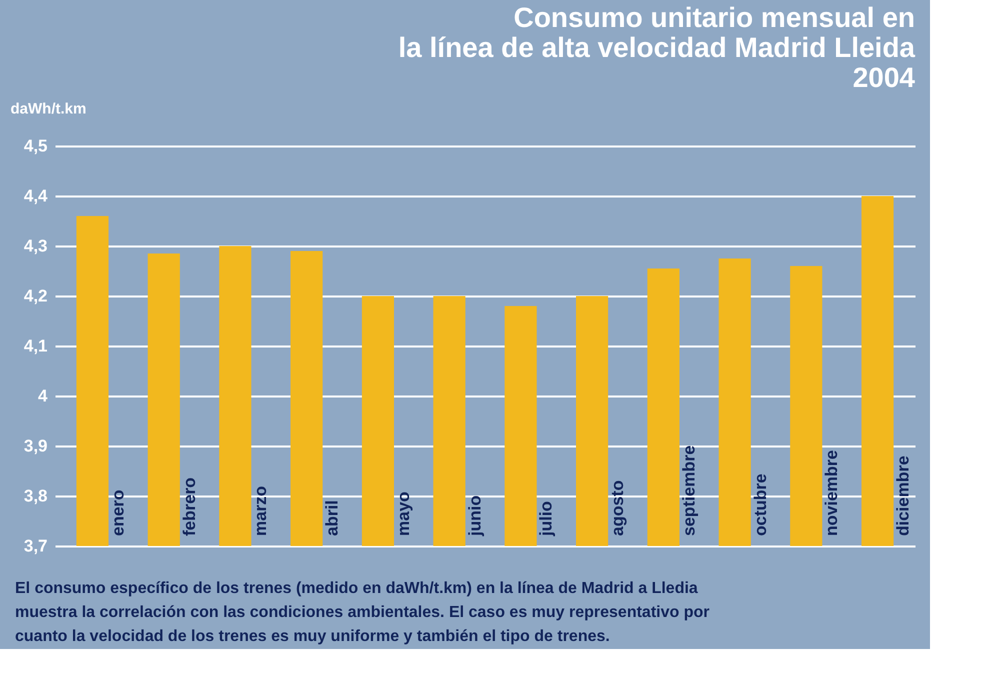 This screenshot has height=673, width=987. Describe the element at coordinates (36, 496) in the screenshot. I see `y-tick-label: 3,8` at that location.